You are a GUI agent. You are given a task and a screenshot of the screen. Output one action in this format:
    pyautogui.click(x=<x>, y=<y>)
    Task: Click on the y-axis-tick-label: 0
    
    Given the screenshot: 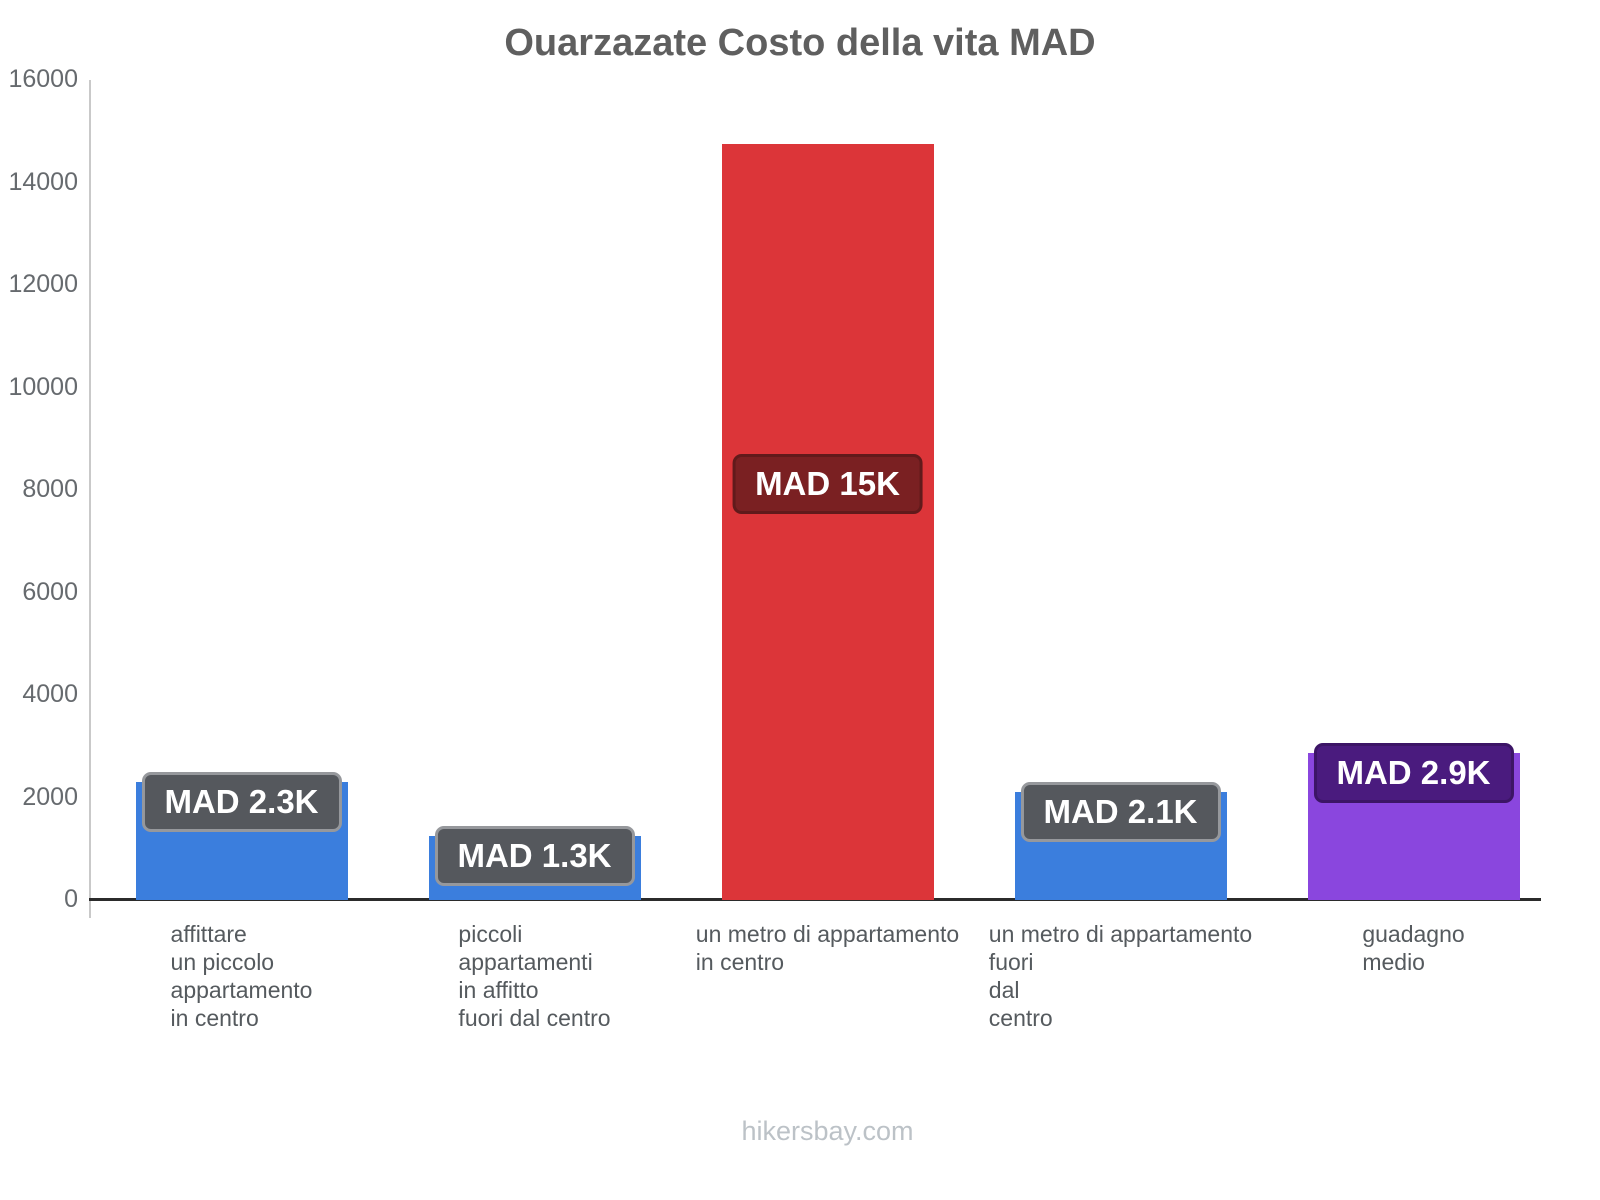 What is the action you would take?
    pyautogui.click(x=71, y=899)
    